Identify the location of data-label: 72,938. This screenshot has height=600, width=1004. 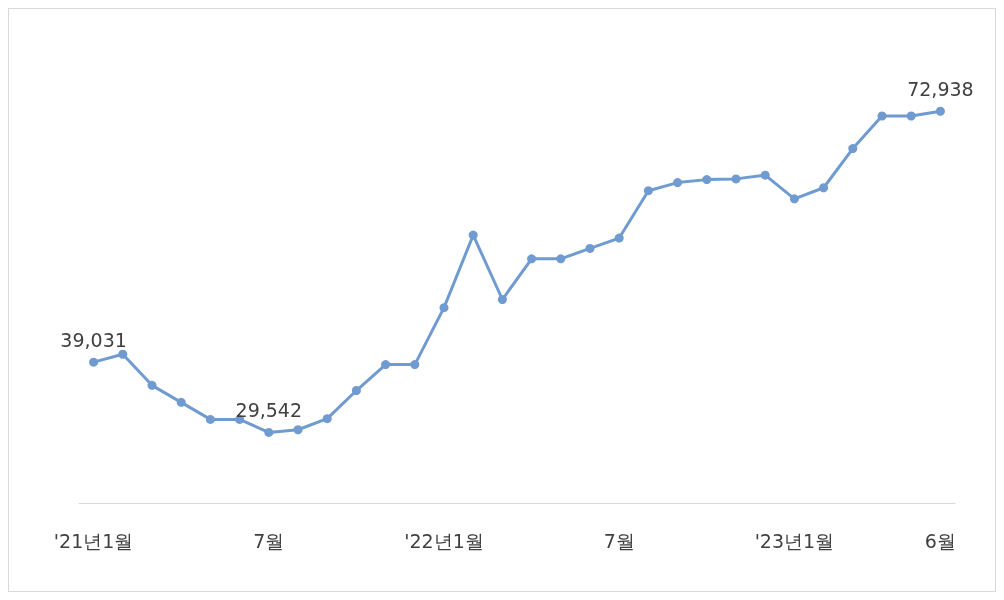
(940, 89).